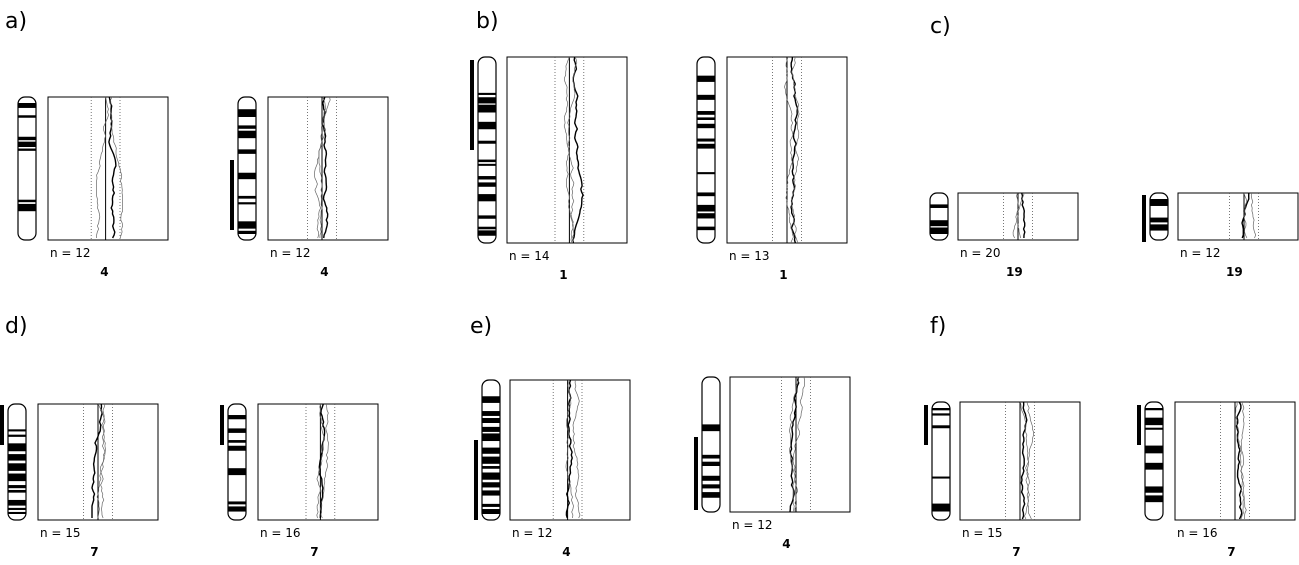 The width and height of the screenshot is (1299, 565). What do you see at coordinates (982, 533) in the screenshot?
I see `sample-count: n = 15` at bounding box center [982, 533].